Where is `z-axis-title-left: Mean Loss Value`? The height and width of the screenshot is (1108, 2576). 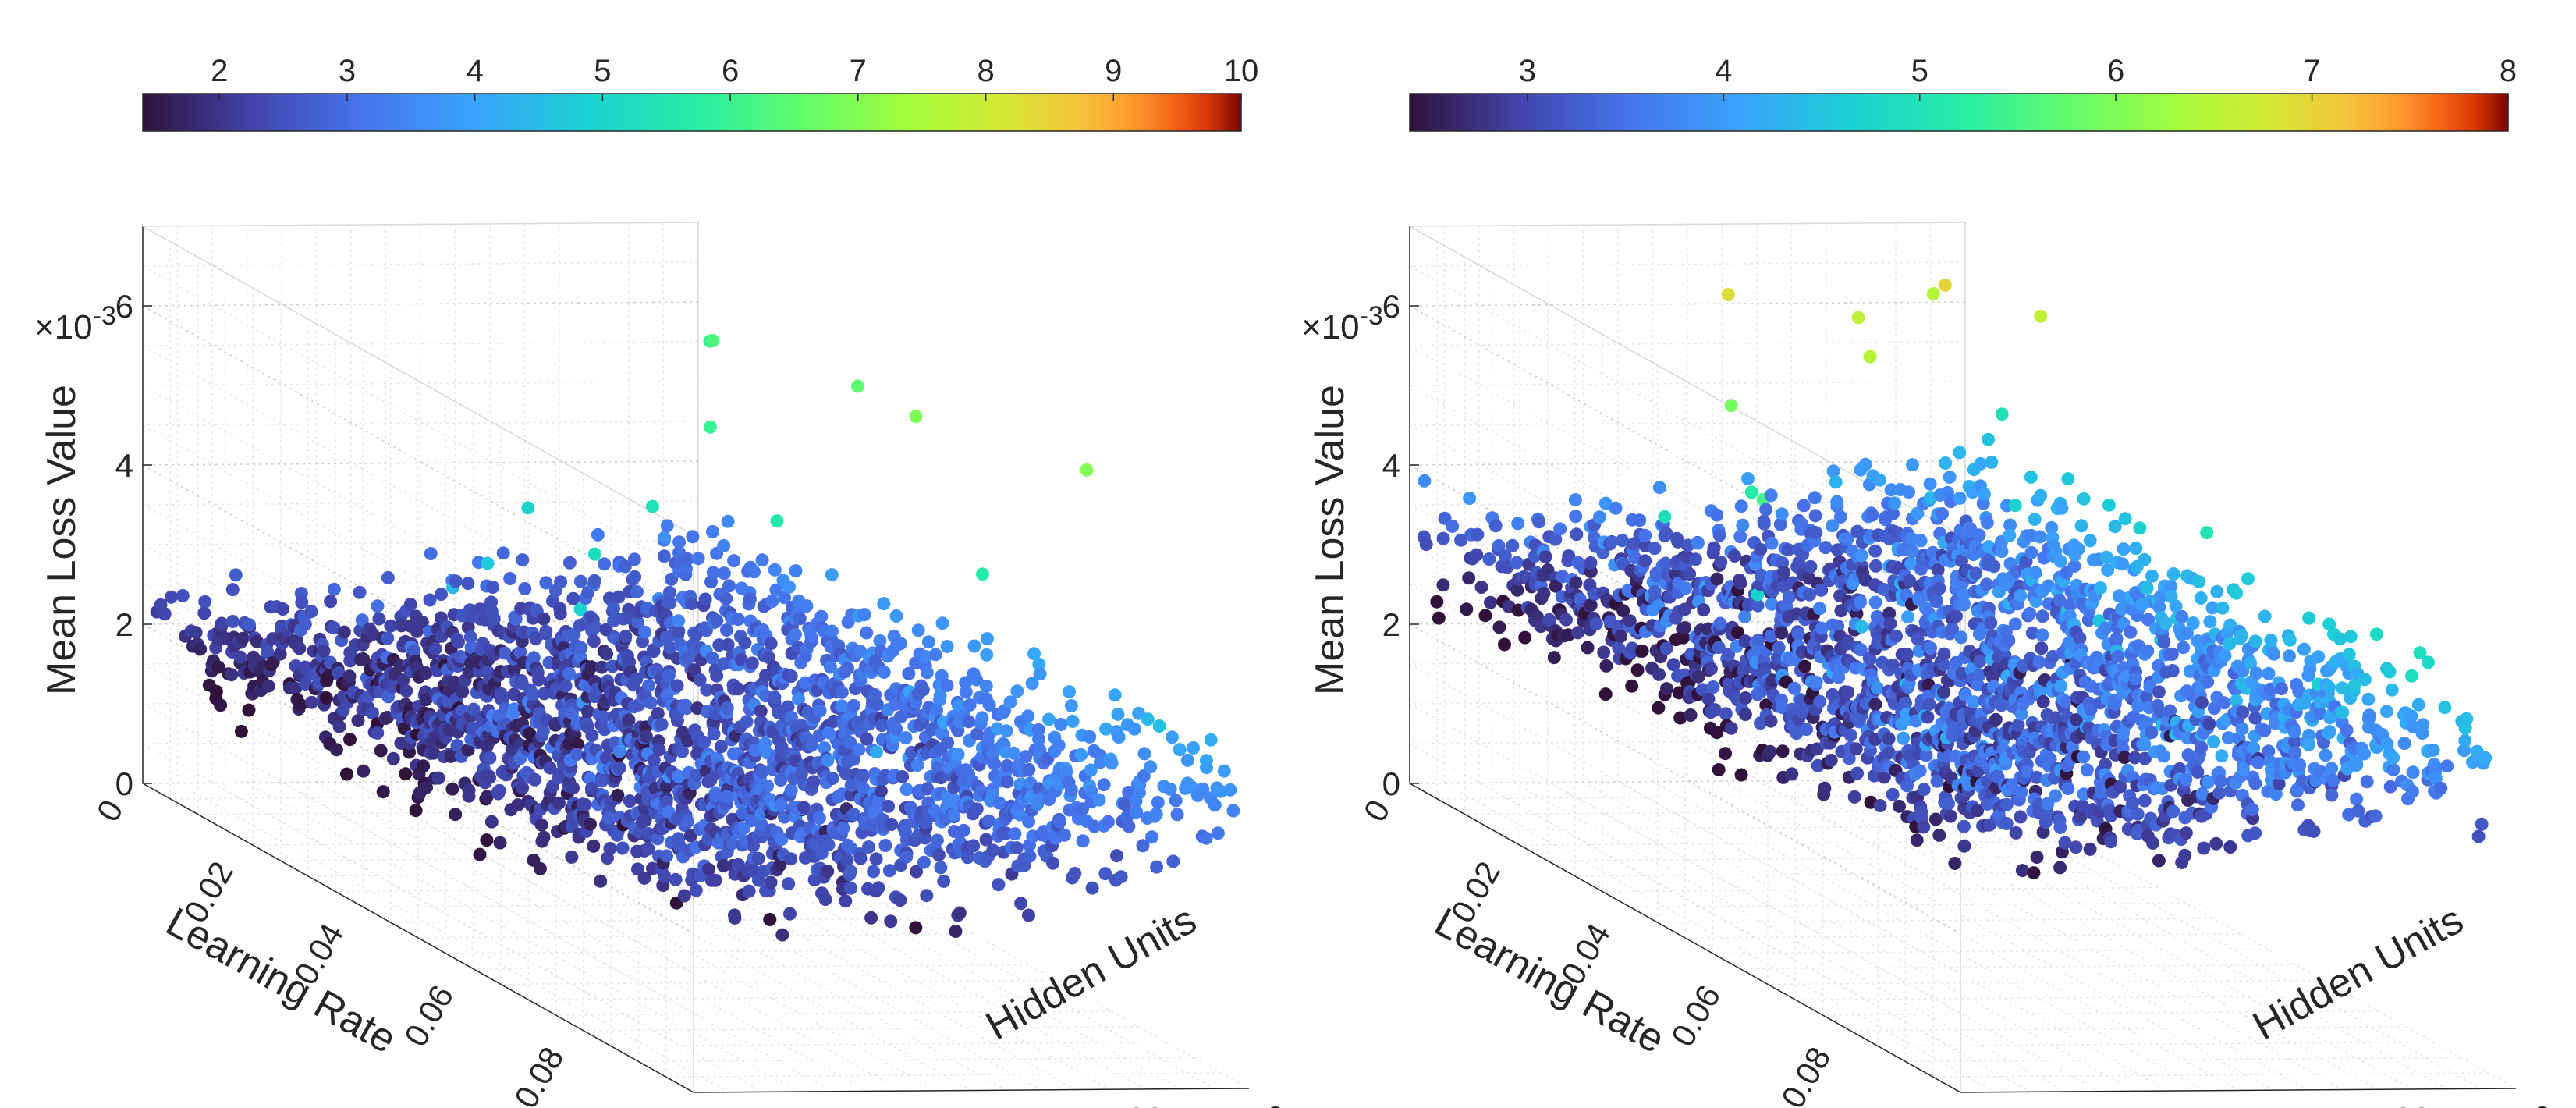 z-axis-title-left: Mean Loss Value is located at coordinates (61, 540).